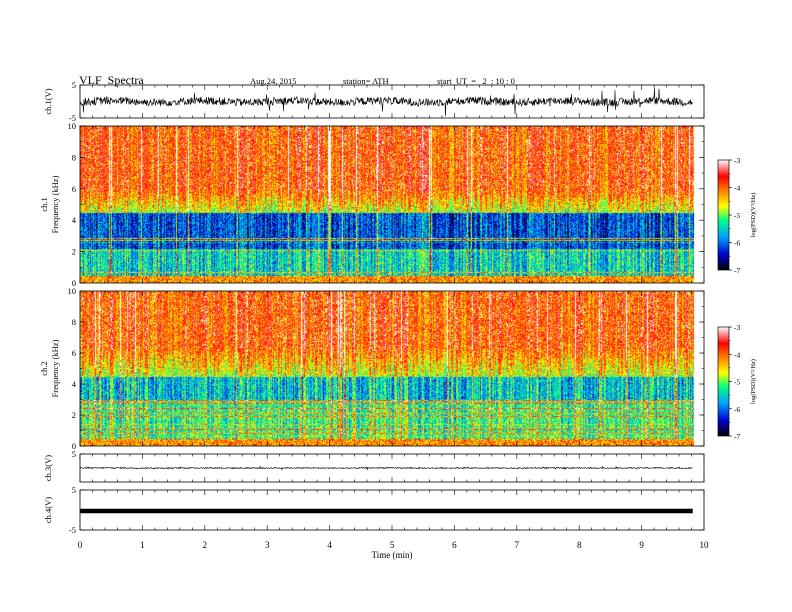 The image size is (792, 612). Describe the element at coordinates (48, 101) in the screenshot. I see `y-axis-label: ch.1(V)` at that location.